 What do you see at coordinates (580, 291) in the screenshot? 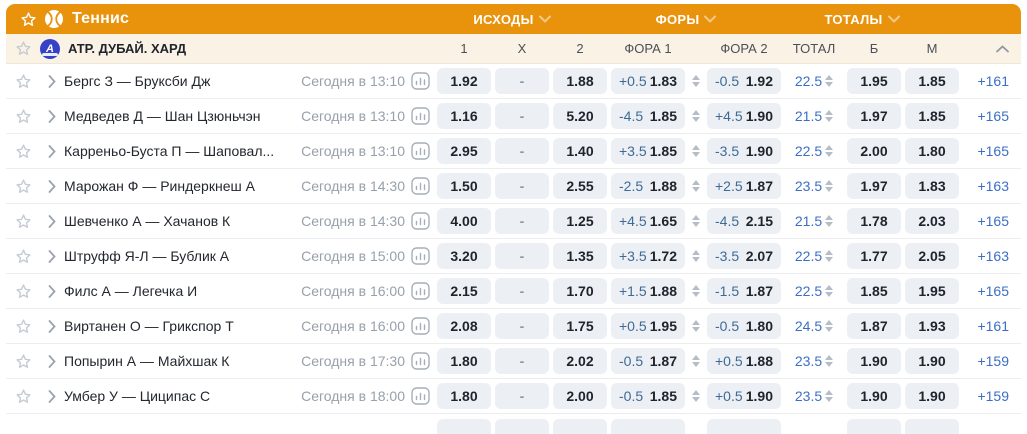
I see `odds-w2: 1.70` at bounding box center [580, 291].